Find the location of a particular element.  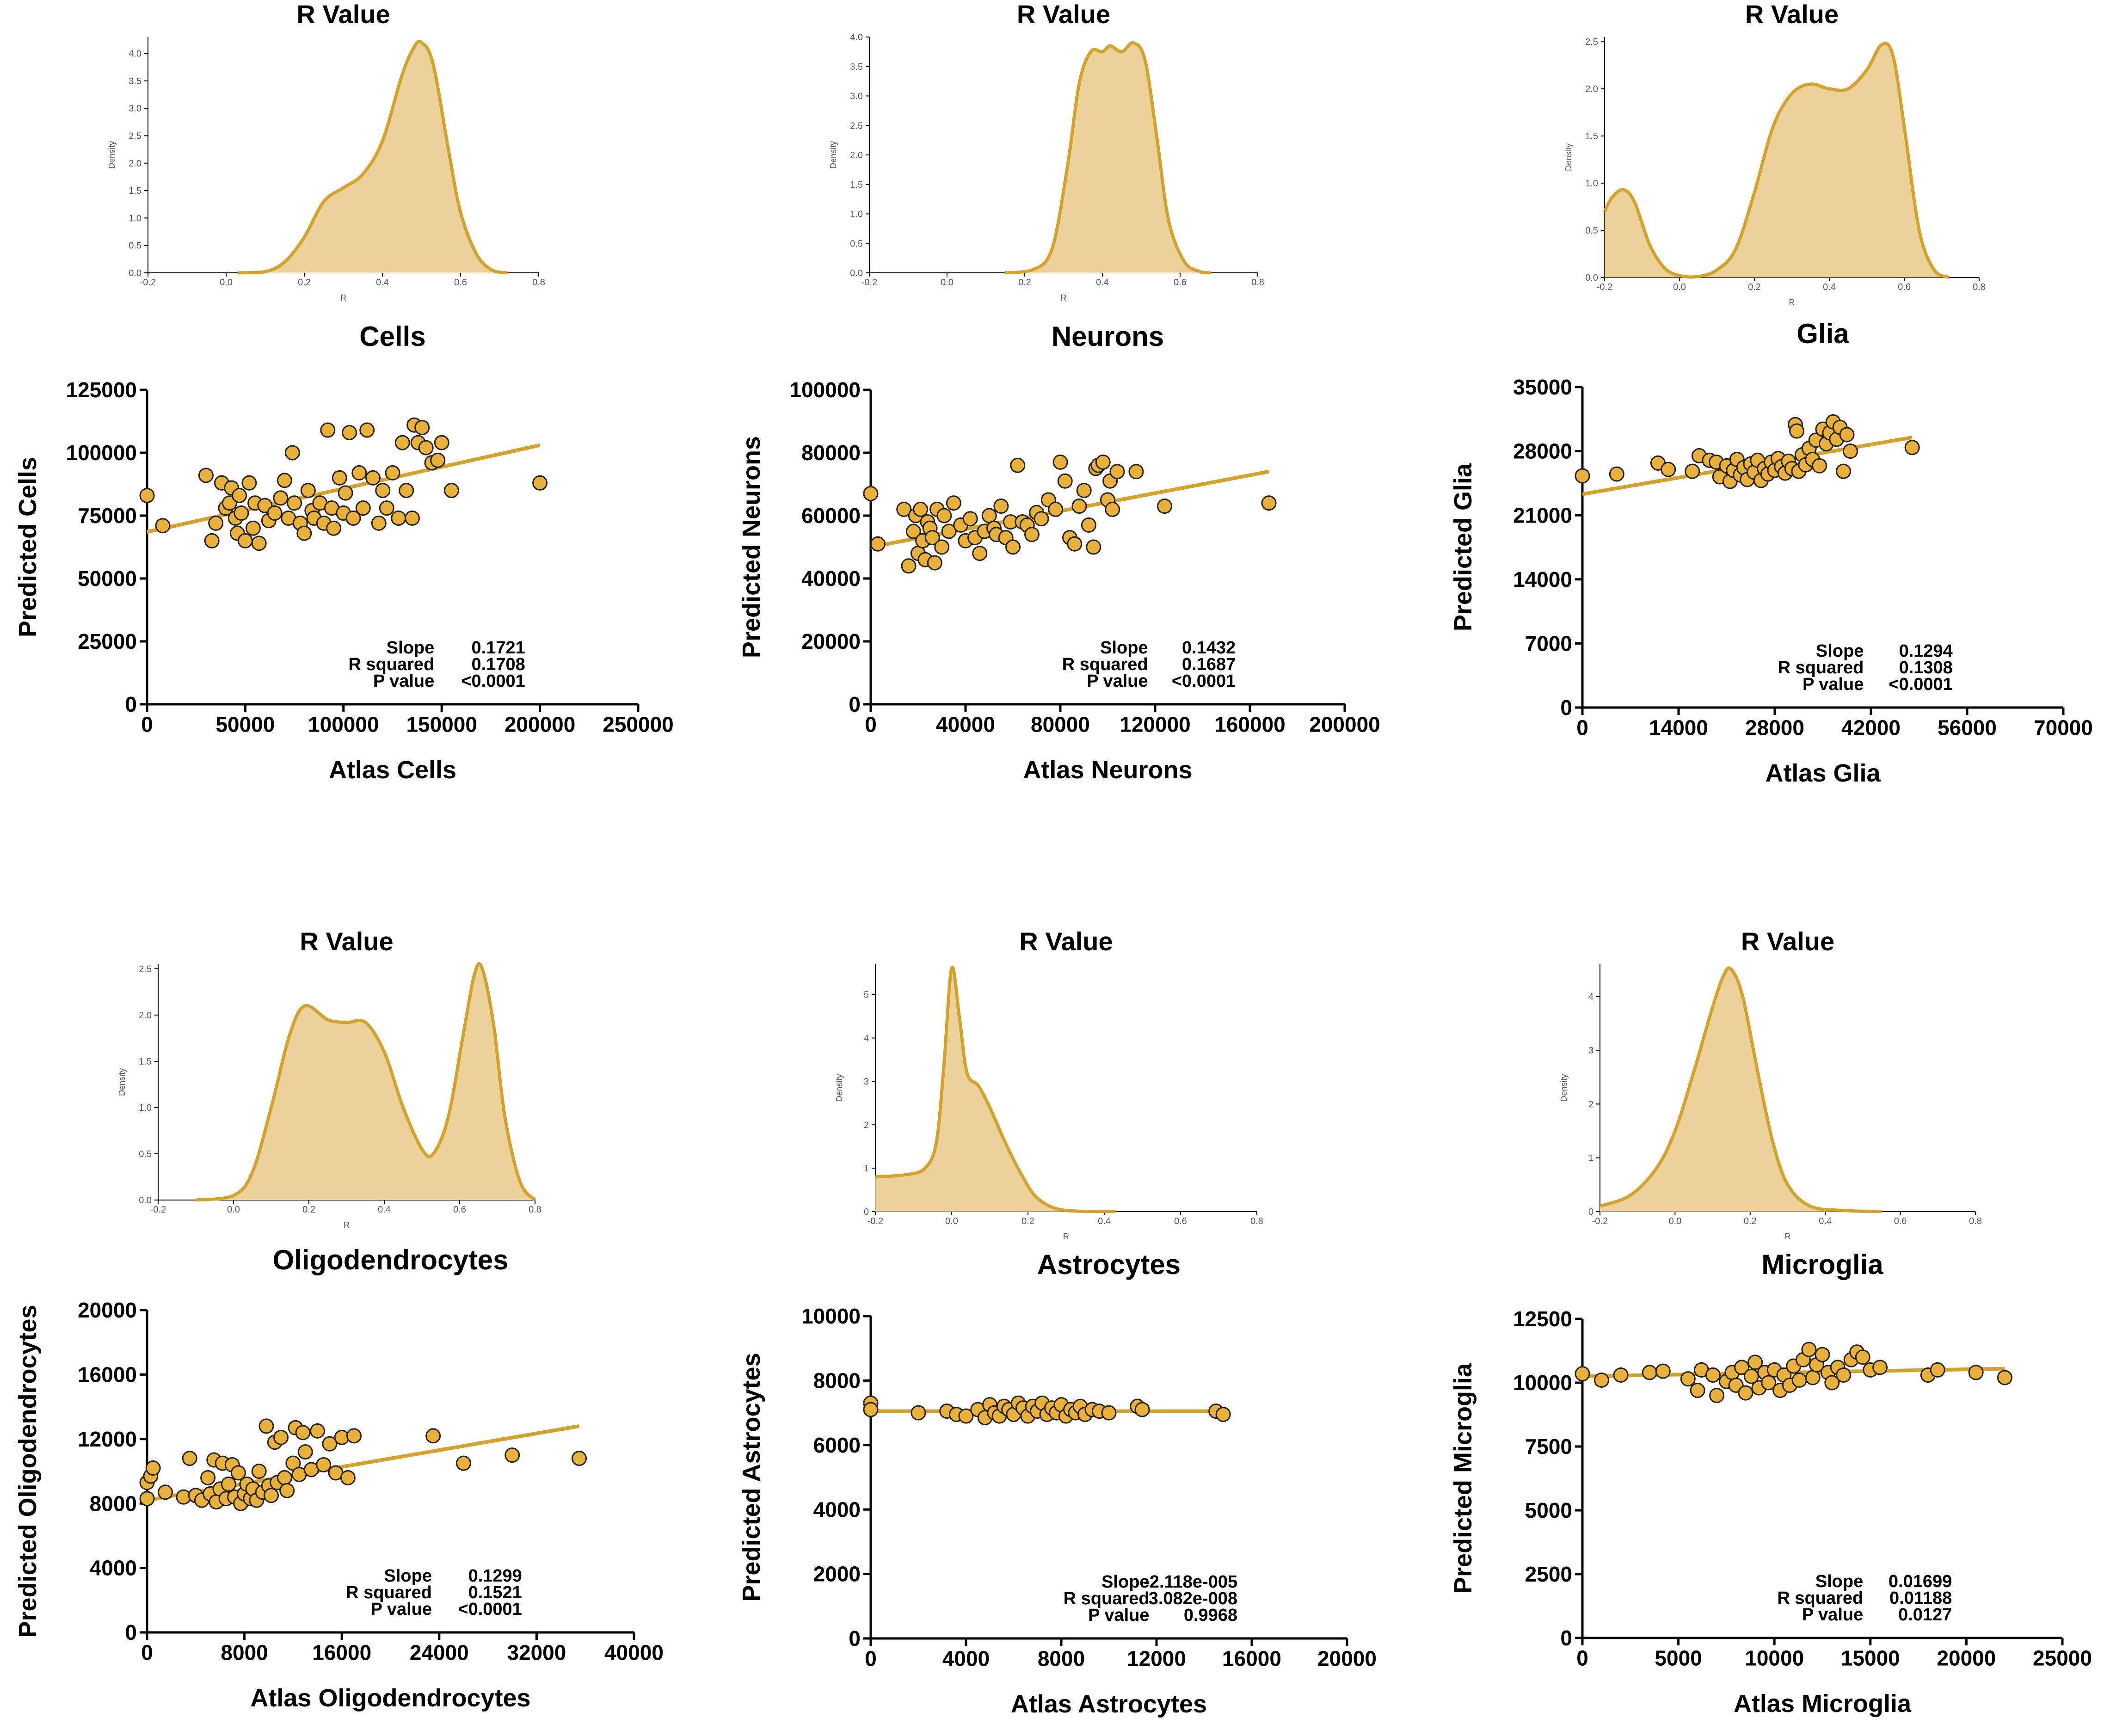

scatter-neurons-y-axis-label: Predicted Neurons is located at coordinates (751, 547).